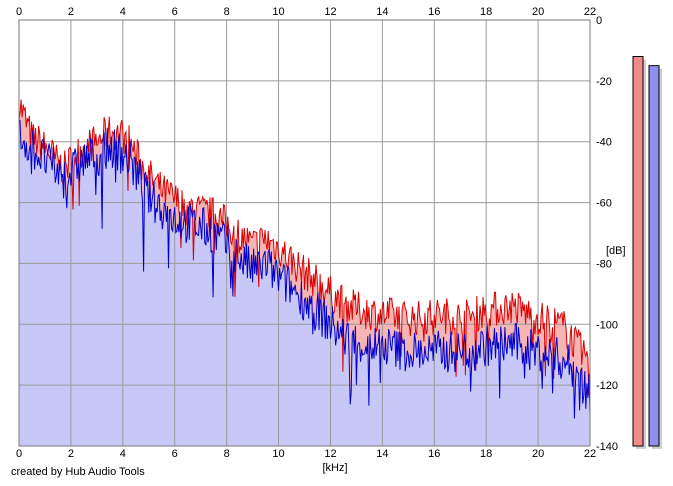 The height and width of the screenshot is (486, 673). Describe the element at coordinates (486, 12) in the screenshot. I see `x-tick-label-top: 18` at that location.